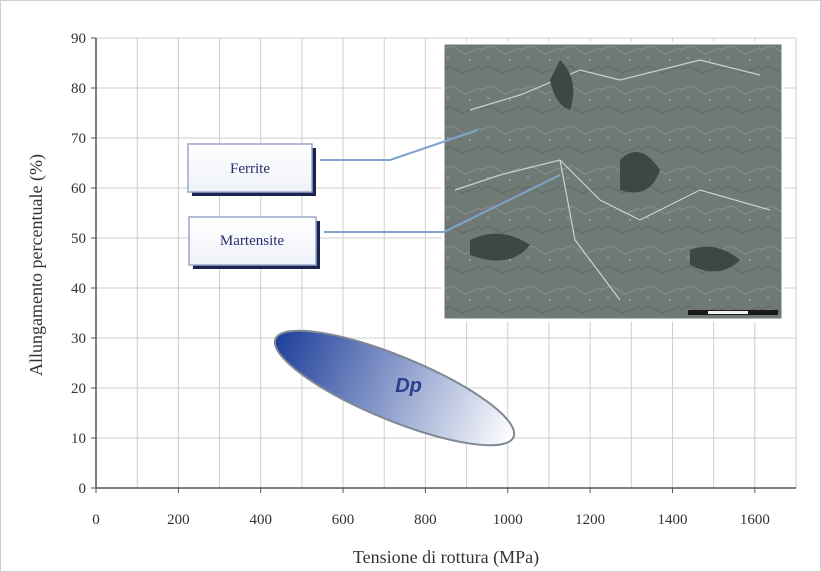 The width and height of the screenshot is (821, 572). Describe the element at coordinates (425, 520) in the screenshot. I see `x-tick-label: 800` at that location.